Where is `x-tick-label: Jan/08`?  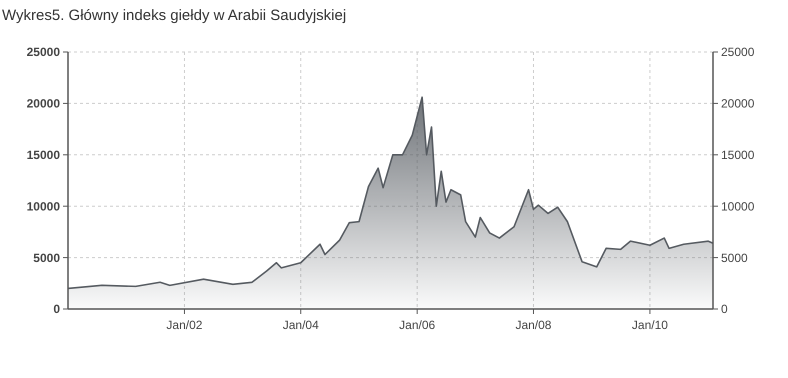
x-tick-label: Jan/08 is located at coordinates (533, 325).